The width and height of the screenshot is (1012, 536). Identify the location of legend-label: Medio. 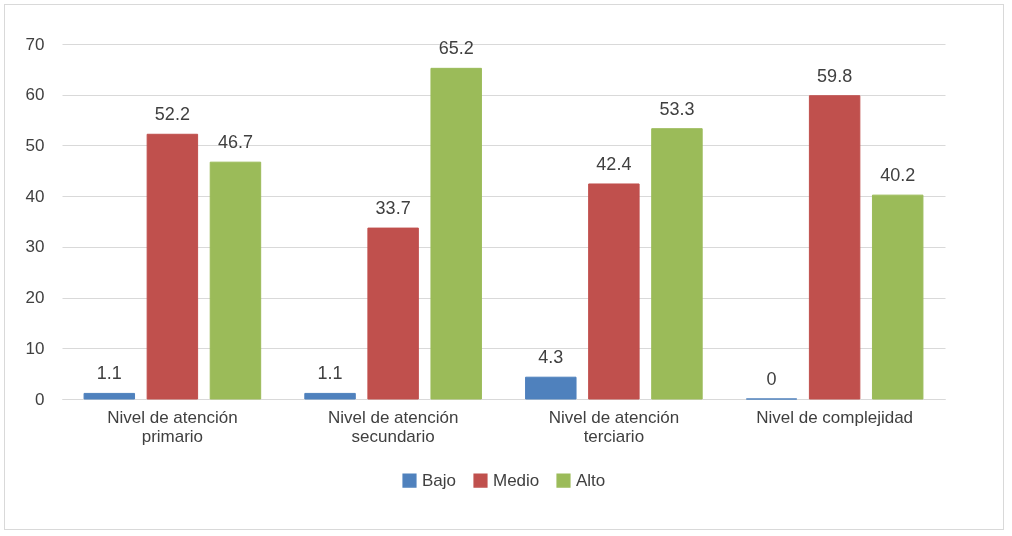
(516, 480).